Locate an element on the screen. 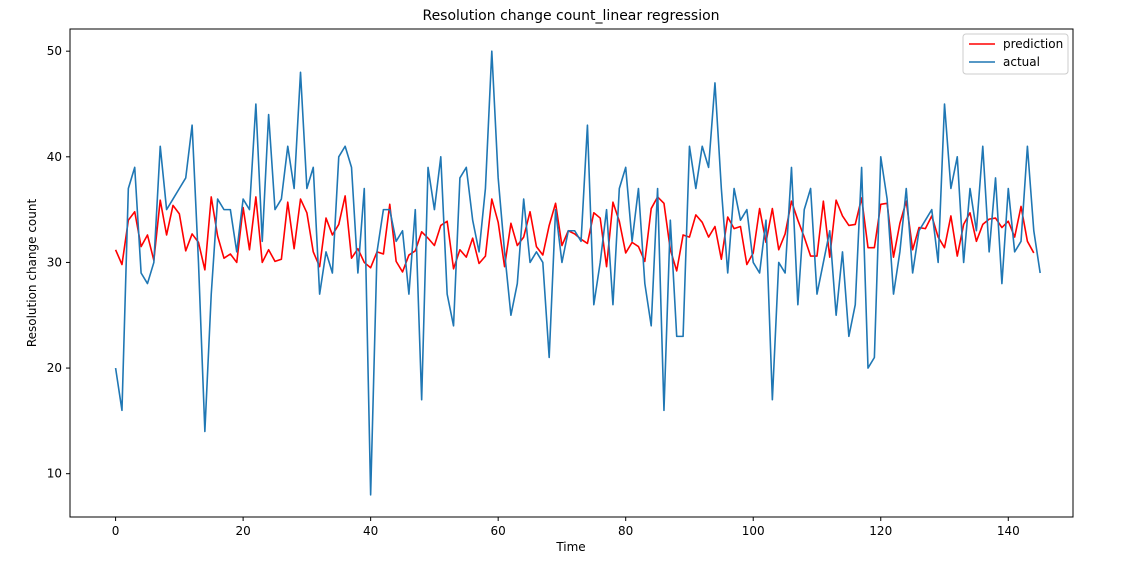 Image resolution: width=1124 pixels, height=570 pixels. x-axis: 0 20 40 60 80 100 120 140 is located at coordinates (566, 527).